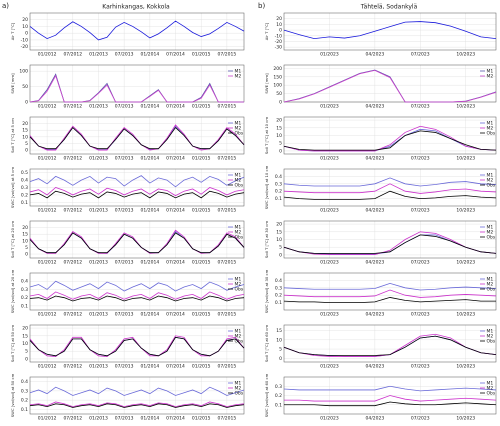 This screenshot has width=500, height=426. I want to click on y-axis-label: SWC [vol/vol] at 60 cm, so click(266, 395).